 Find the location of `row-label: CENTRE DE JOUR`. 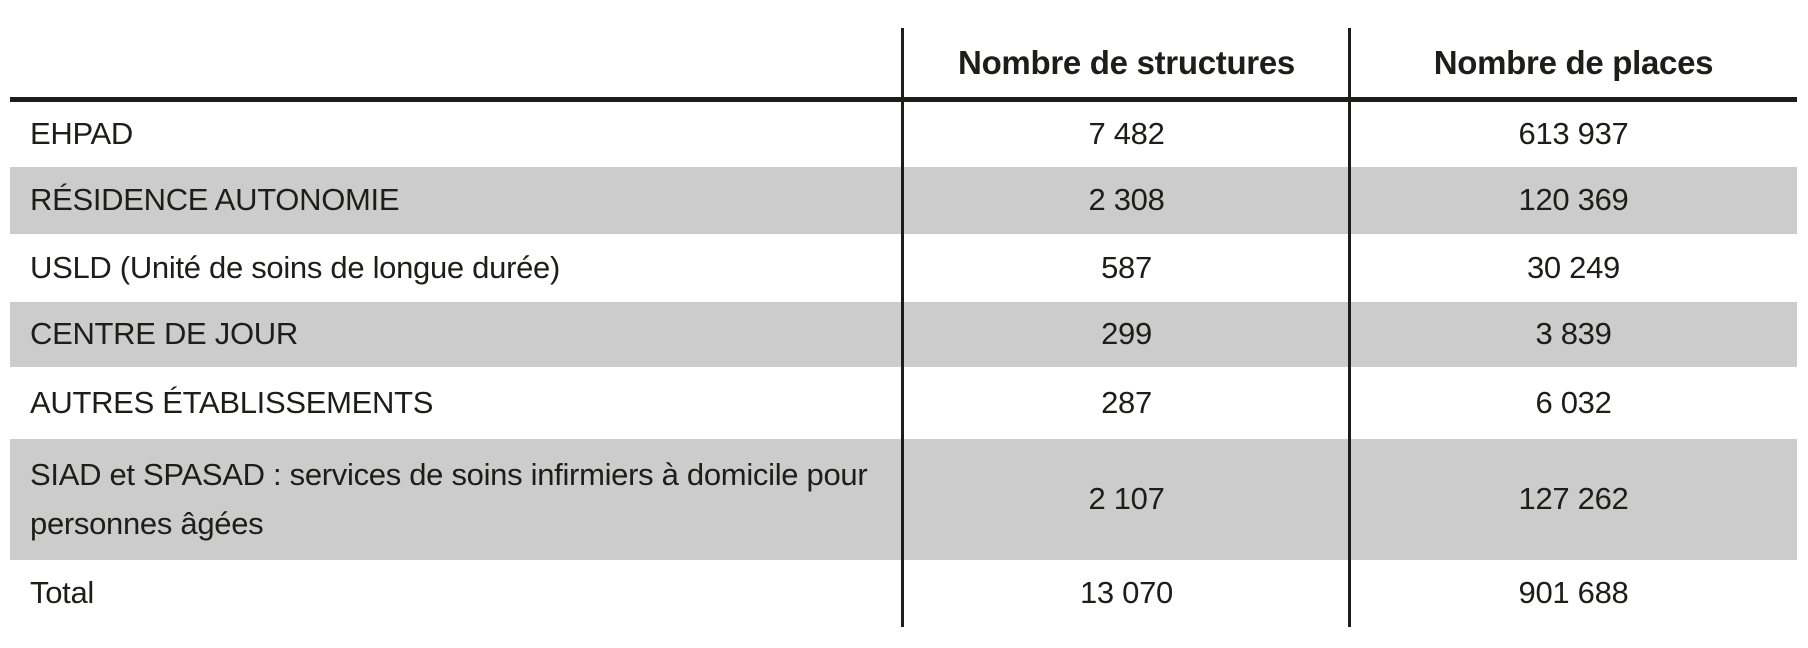

row-label: CENTRE DE JOUR is located at coordinates (164, 334).